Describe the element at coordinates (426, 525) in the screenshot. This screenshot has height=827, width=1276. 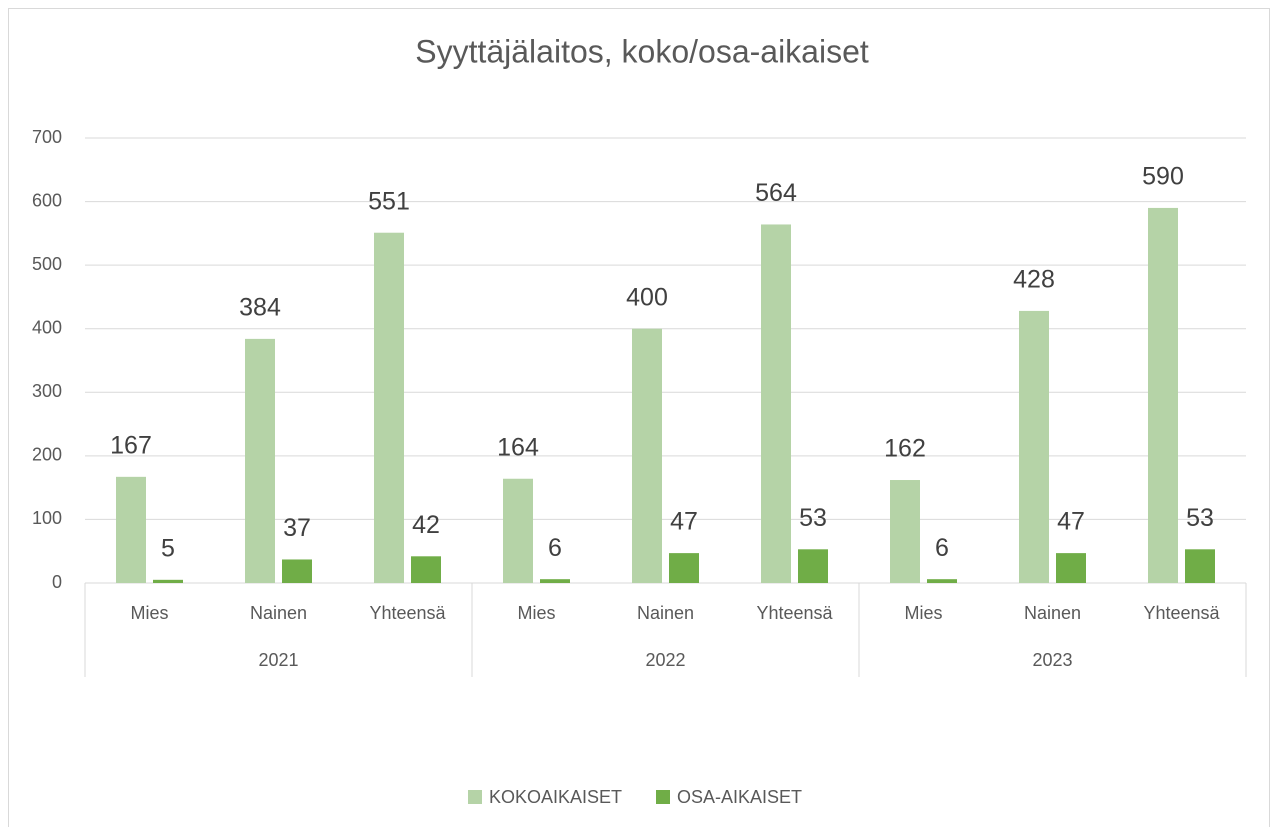
I see `data-label: 42` at that location.